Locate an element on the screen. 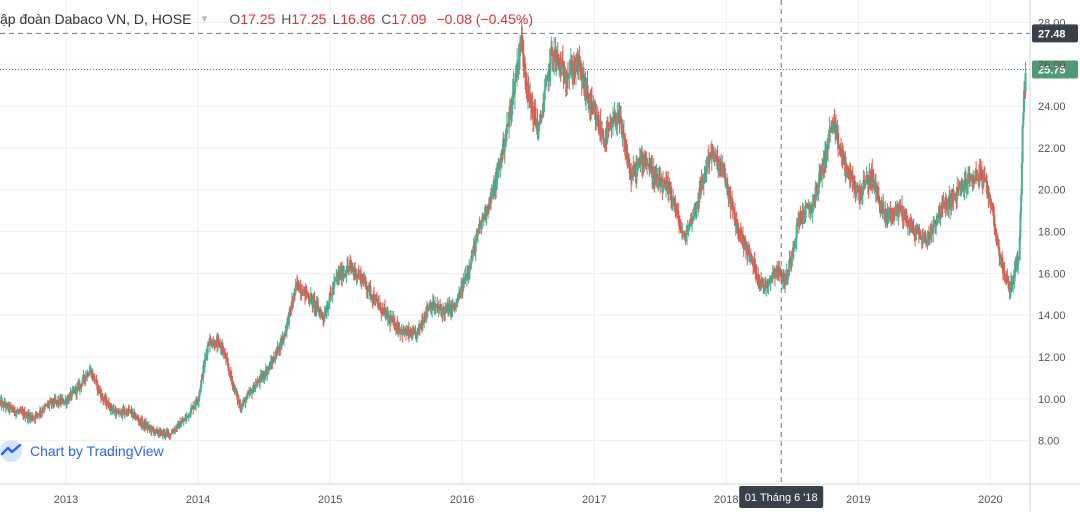 The height and width of the screenshot is (516, 1080). watermark-text: Chart by TradingView is located at coordinates (97, 451).